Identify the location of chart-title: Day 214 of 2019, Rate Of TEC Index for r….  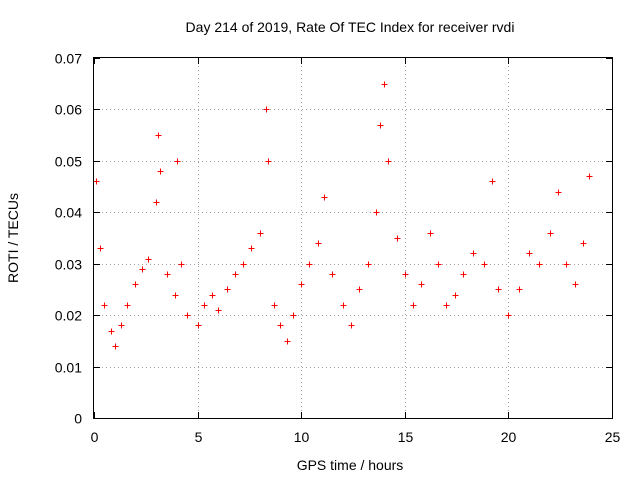
(350, 27).